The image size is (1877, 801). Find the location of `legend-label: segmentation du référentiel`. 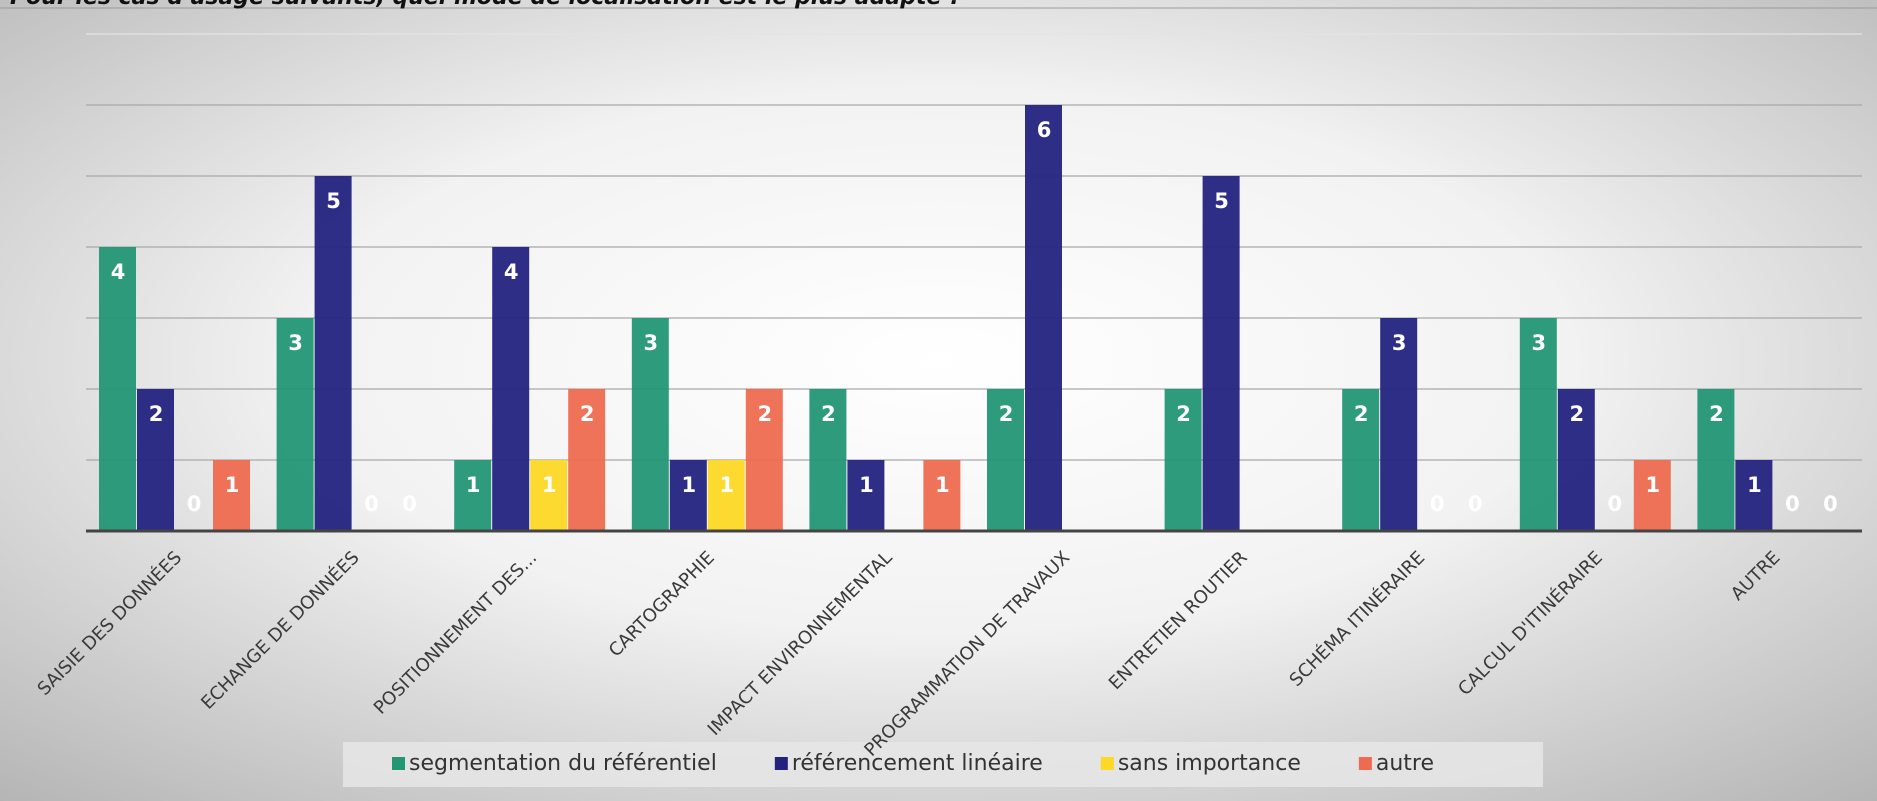

legend-label: segmentation du référentiel is located at coordinates (563, 763).